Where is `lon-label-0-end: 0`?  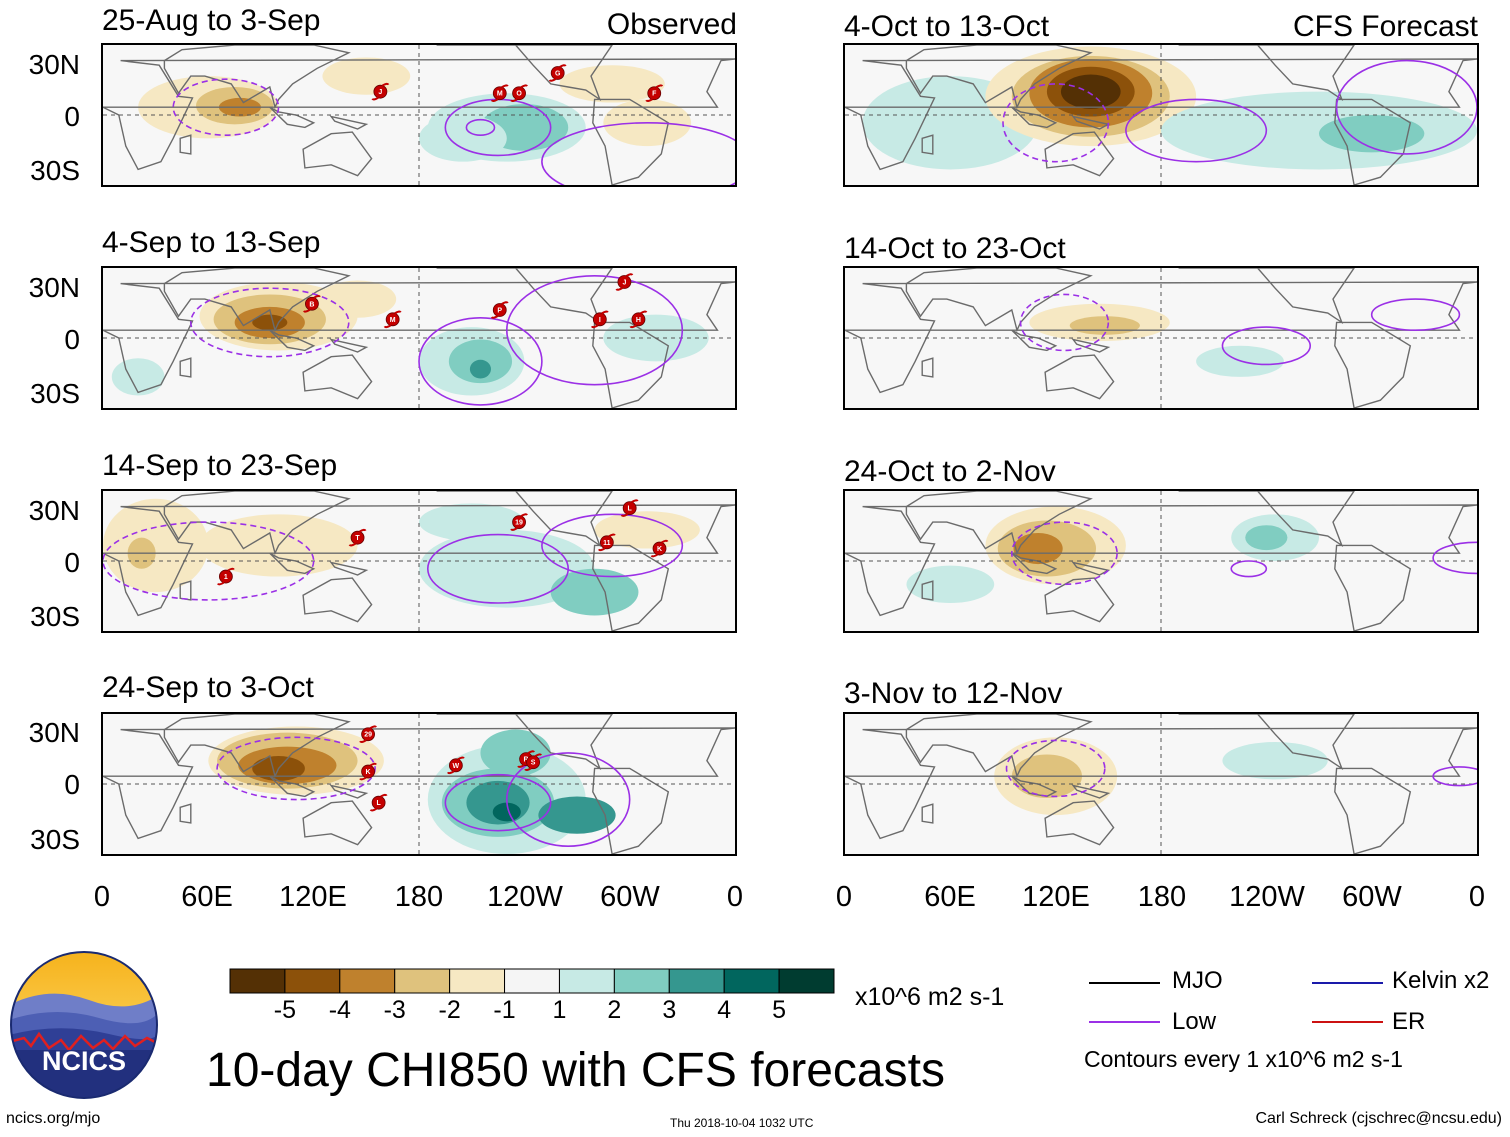 lon-label-0-end: 0 is located at coordinates (1477, 897).